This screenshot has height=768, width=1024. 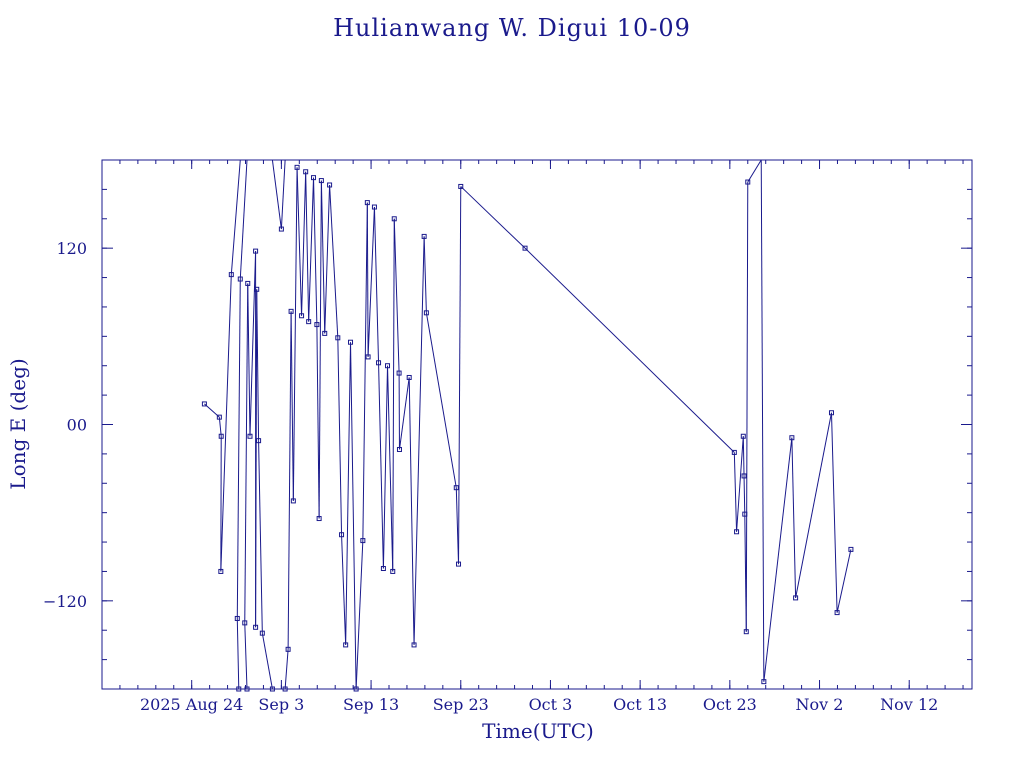 I want to click on y-tick-label: −120, so click(x=65, y=601).